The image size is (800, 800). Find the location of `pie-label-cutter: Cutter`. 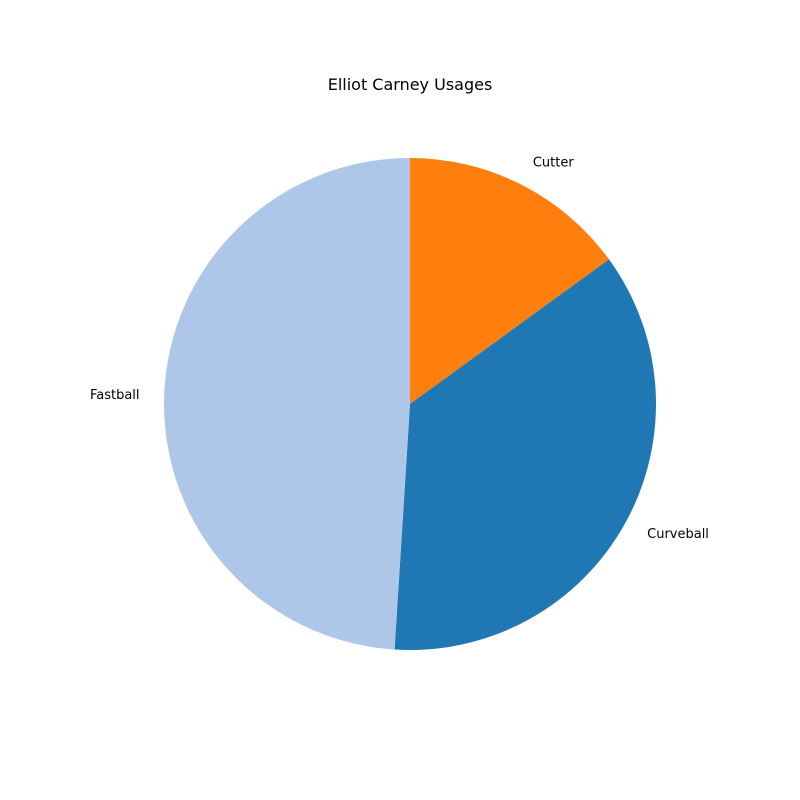

pie-label-cutter: Cutter is located at coordinates (554, 162).